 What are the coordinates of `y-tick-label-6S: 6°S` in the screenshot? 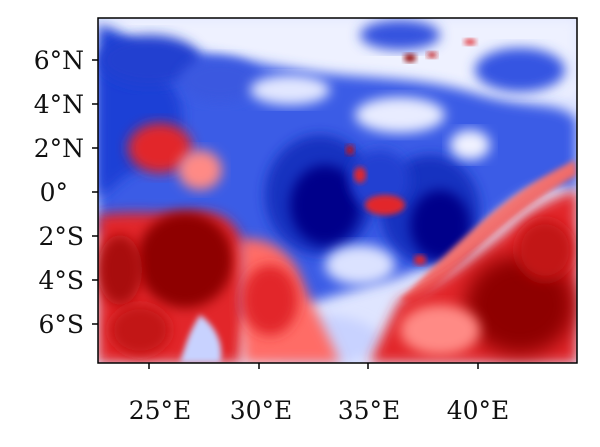 It's located at (61, 324).